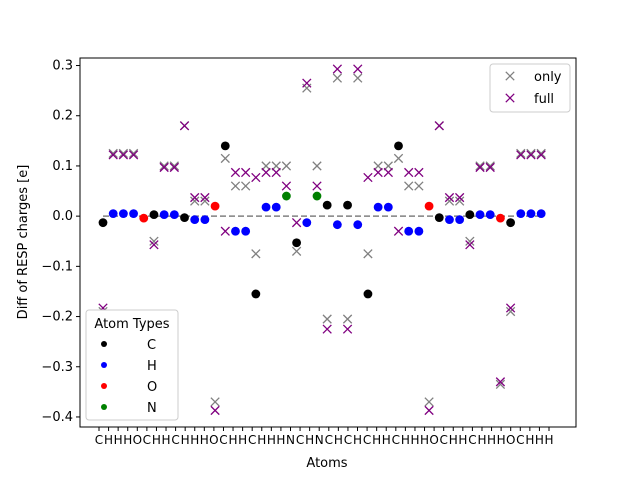  I want to click on y-tick-label: −0.4, so click(57, 417).